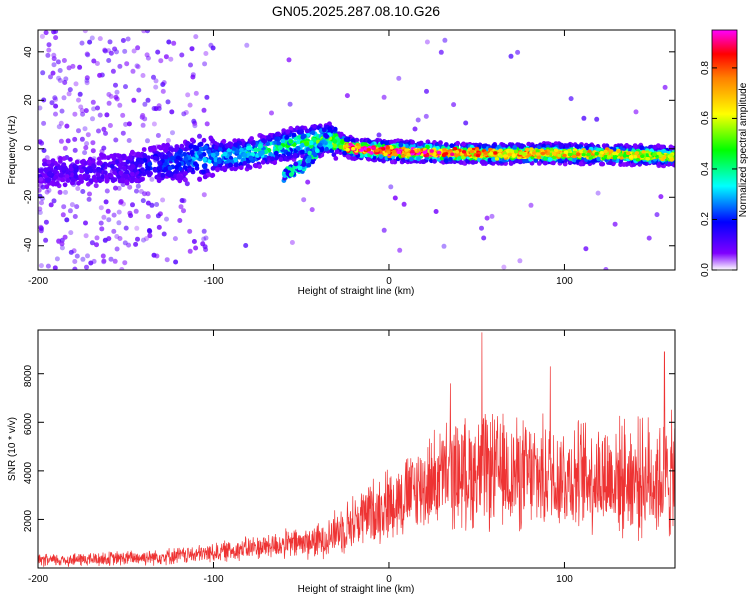 Image resolution: width=750 pixels, height=600 pixels. I want to click on spectrogram-xtick-label: -100, so click(213, 281).